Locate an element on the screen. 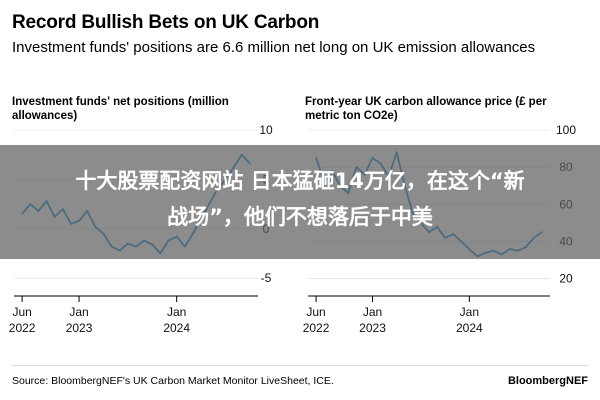 This screenshot has width=600, height=400. y-tick-label: 10 is located at coordinates (266, 130).